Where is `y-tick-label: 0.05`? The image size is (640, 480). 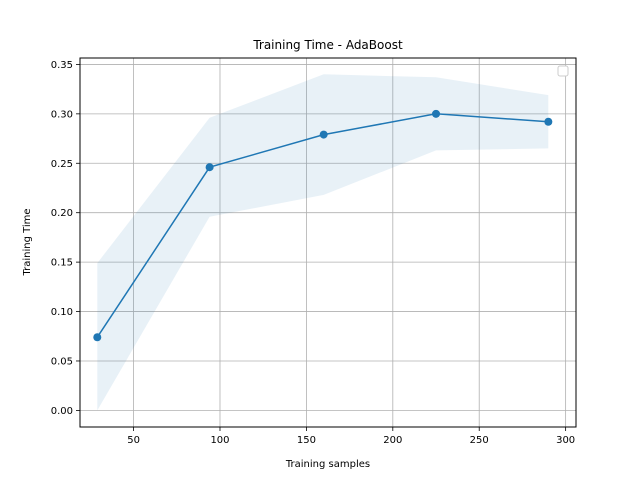 y-tick-label: 0.05 is located at coordinates (62, 361).